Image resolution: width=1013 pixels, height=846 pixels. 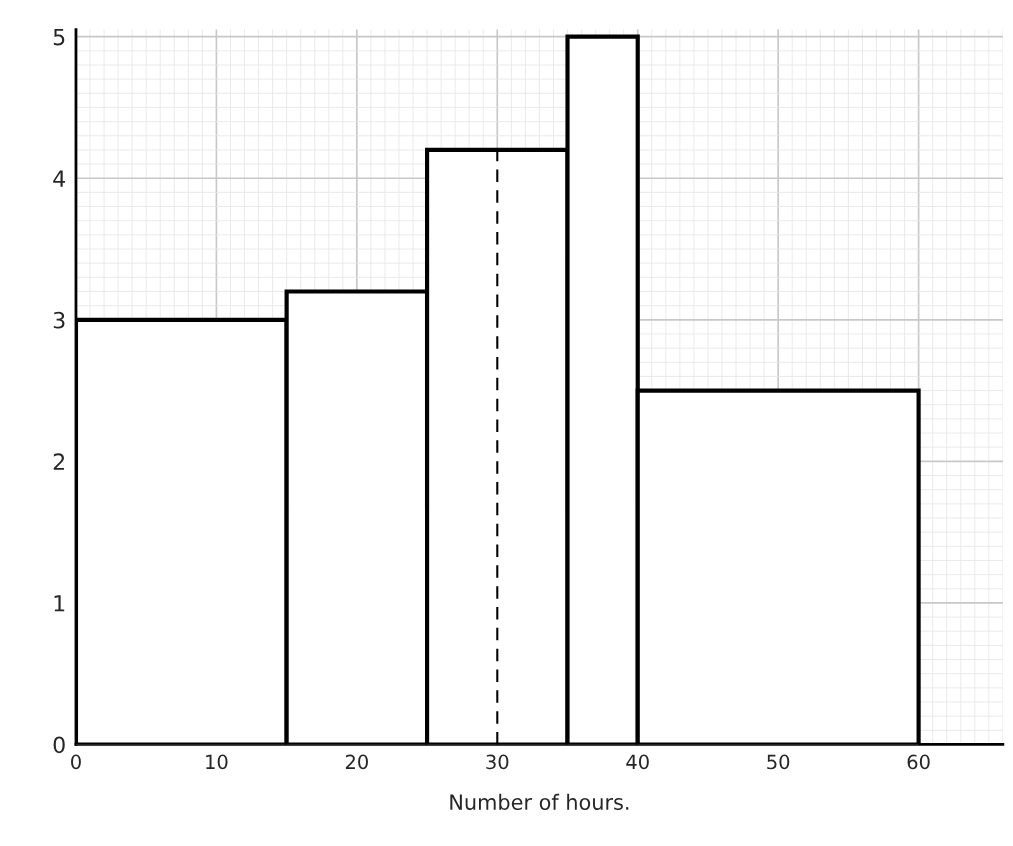 I want to click on x-tick-label: 10, so click(x=217, y=762).